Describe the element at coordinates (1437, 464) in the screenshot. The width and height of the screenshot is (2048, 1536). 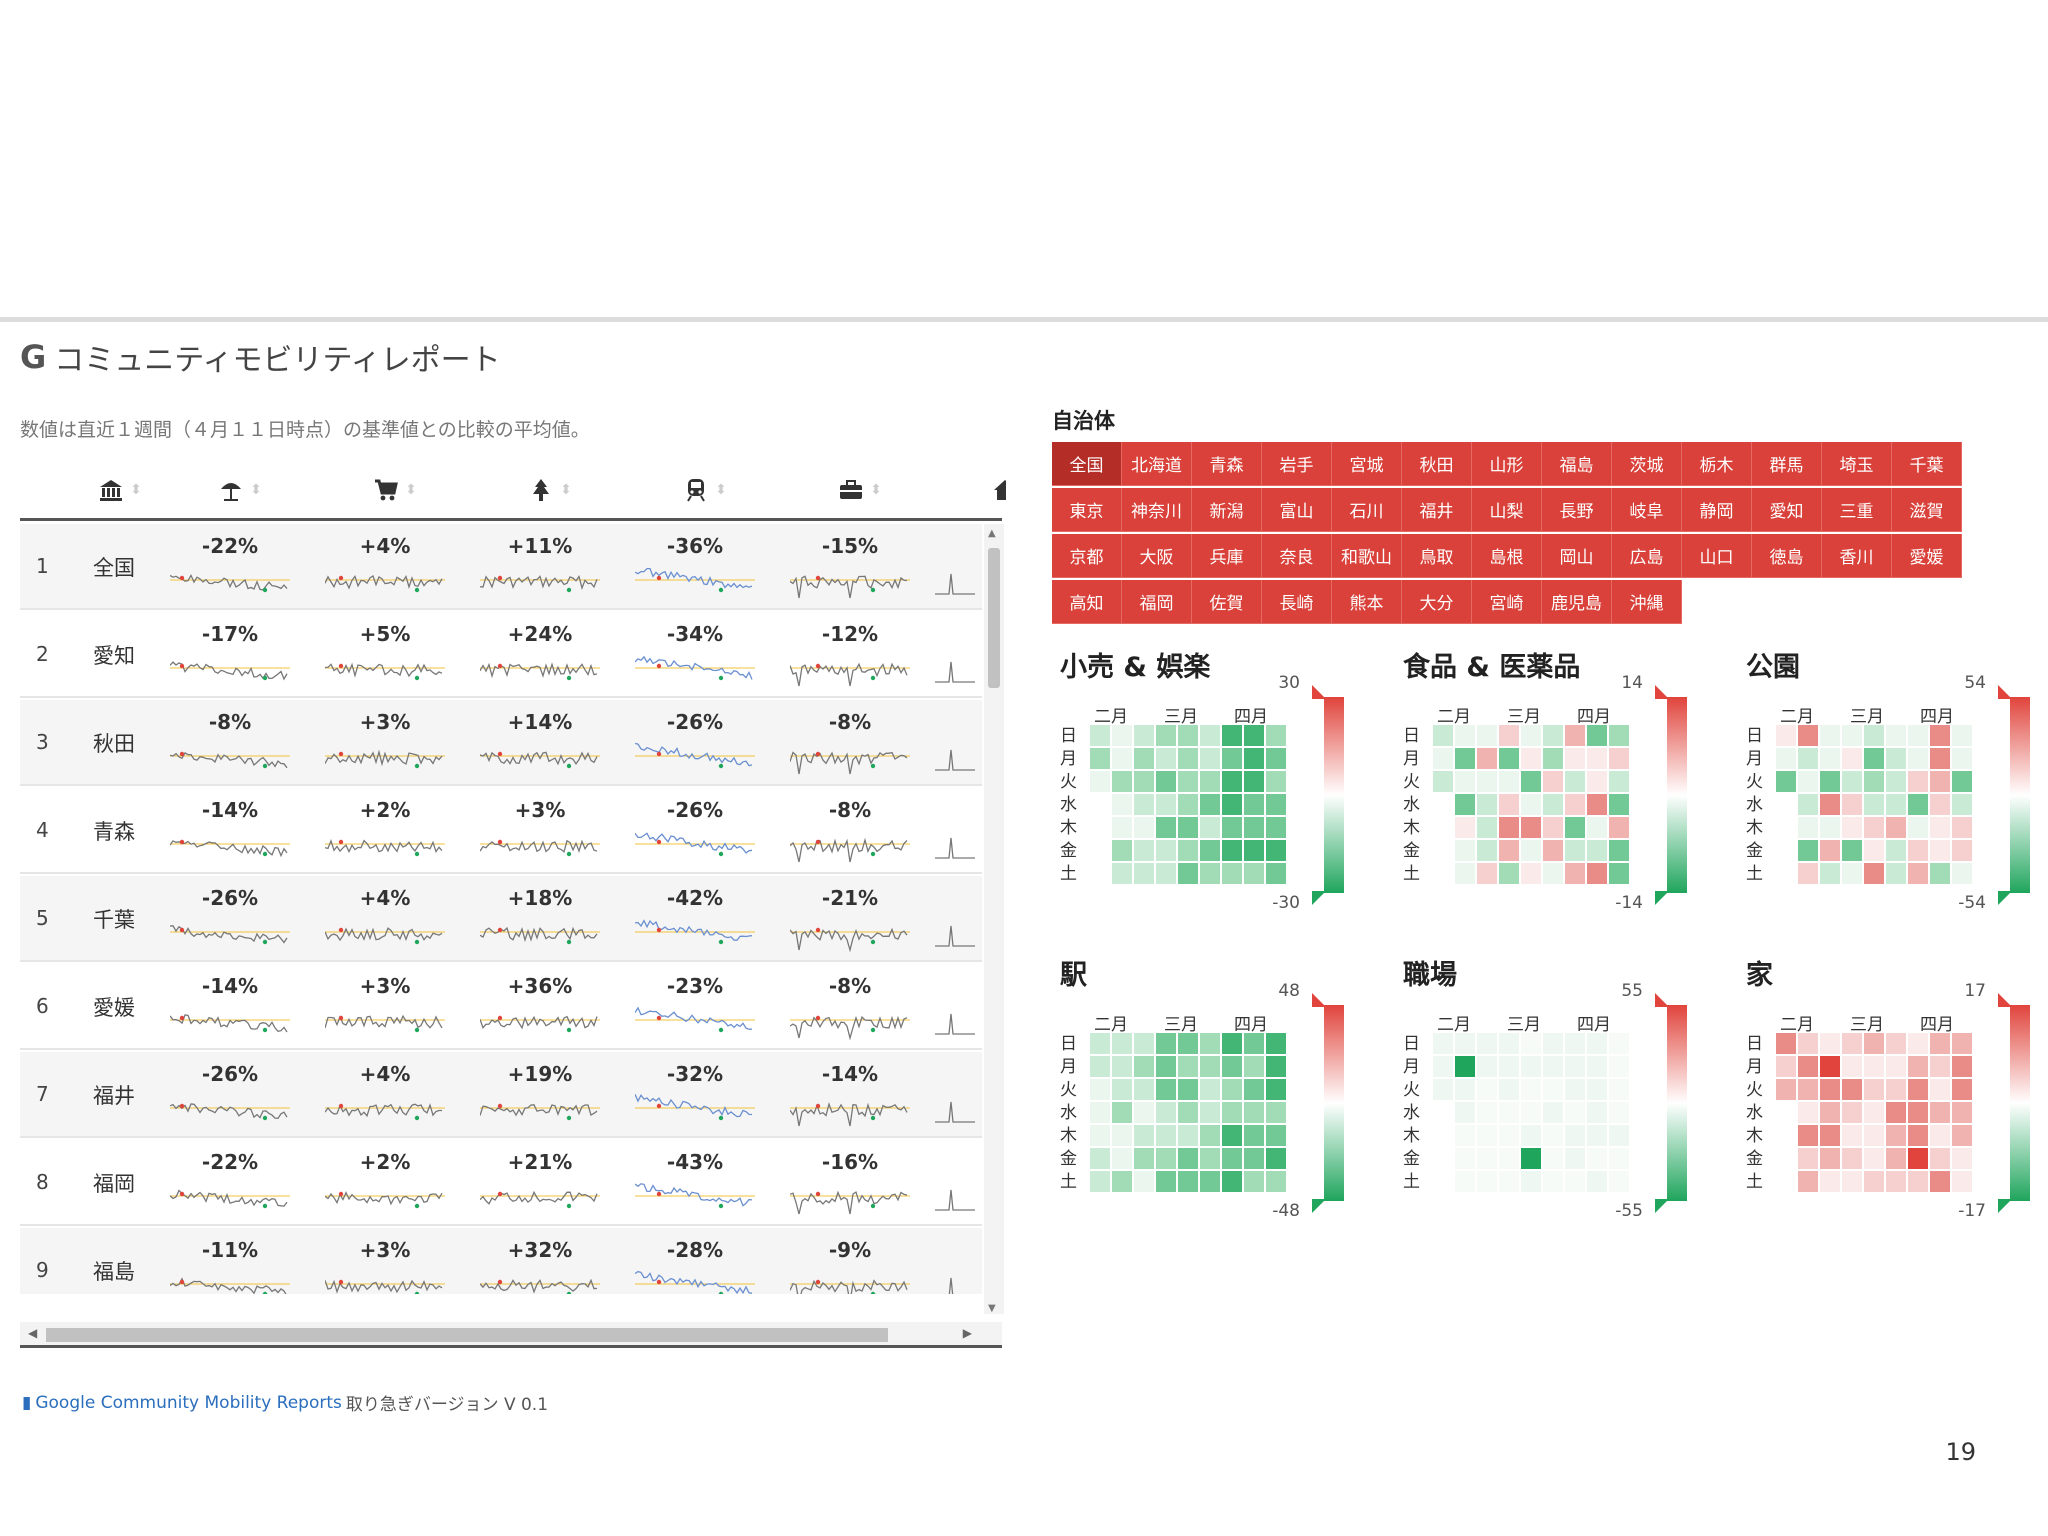
I see `prefecture-button: 秋田` at that location.